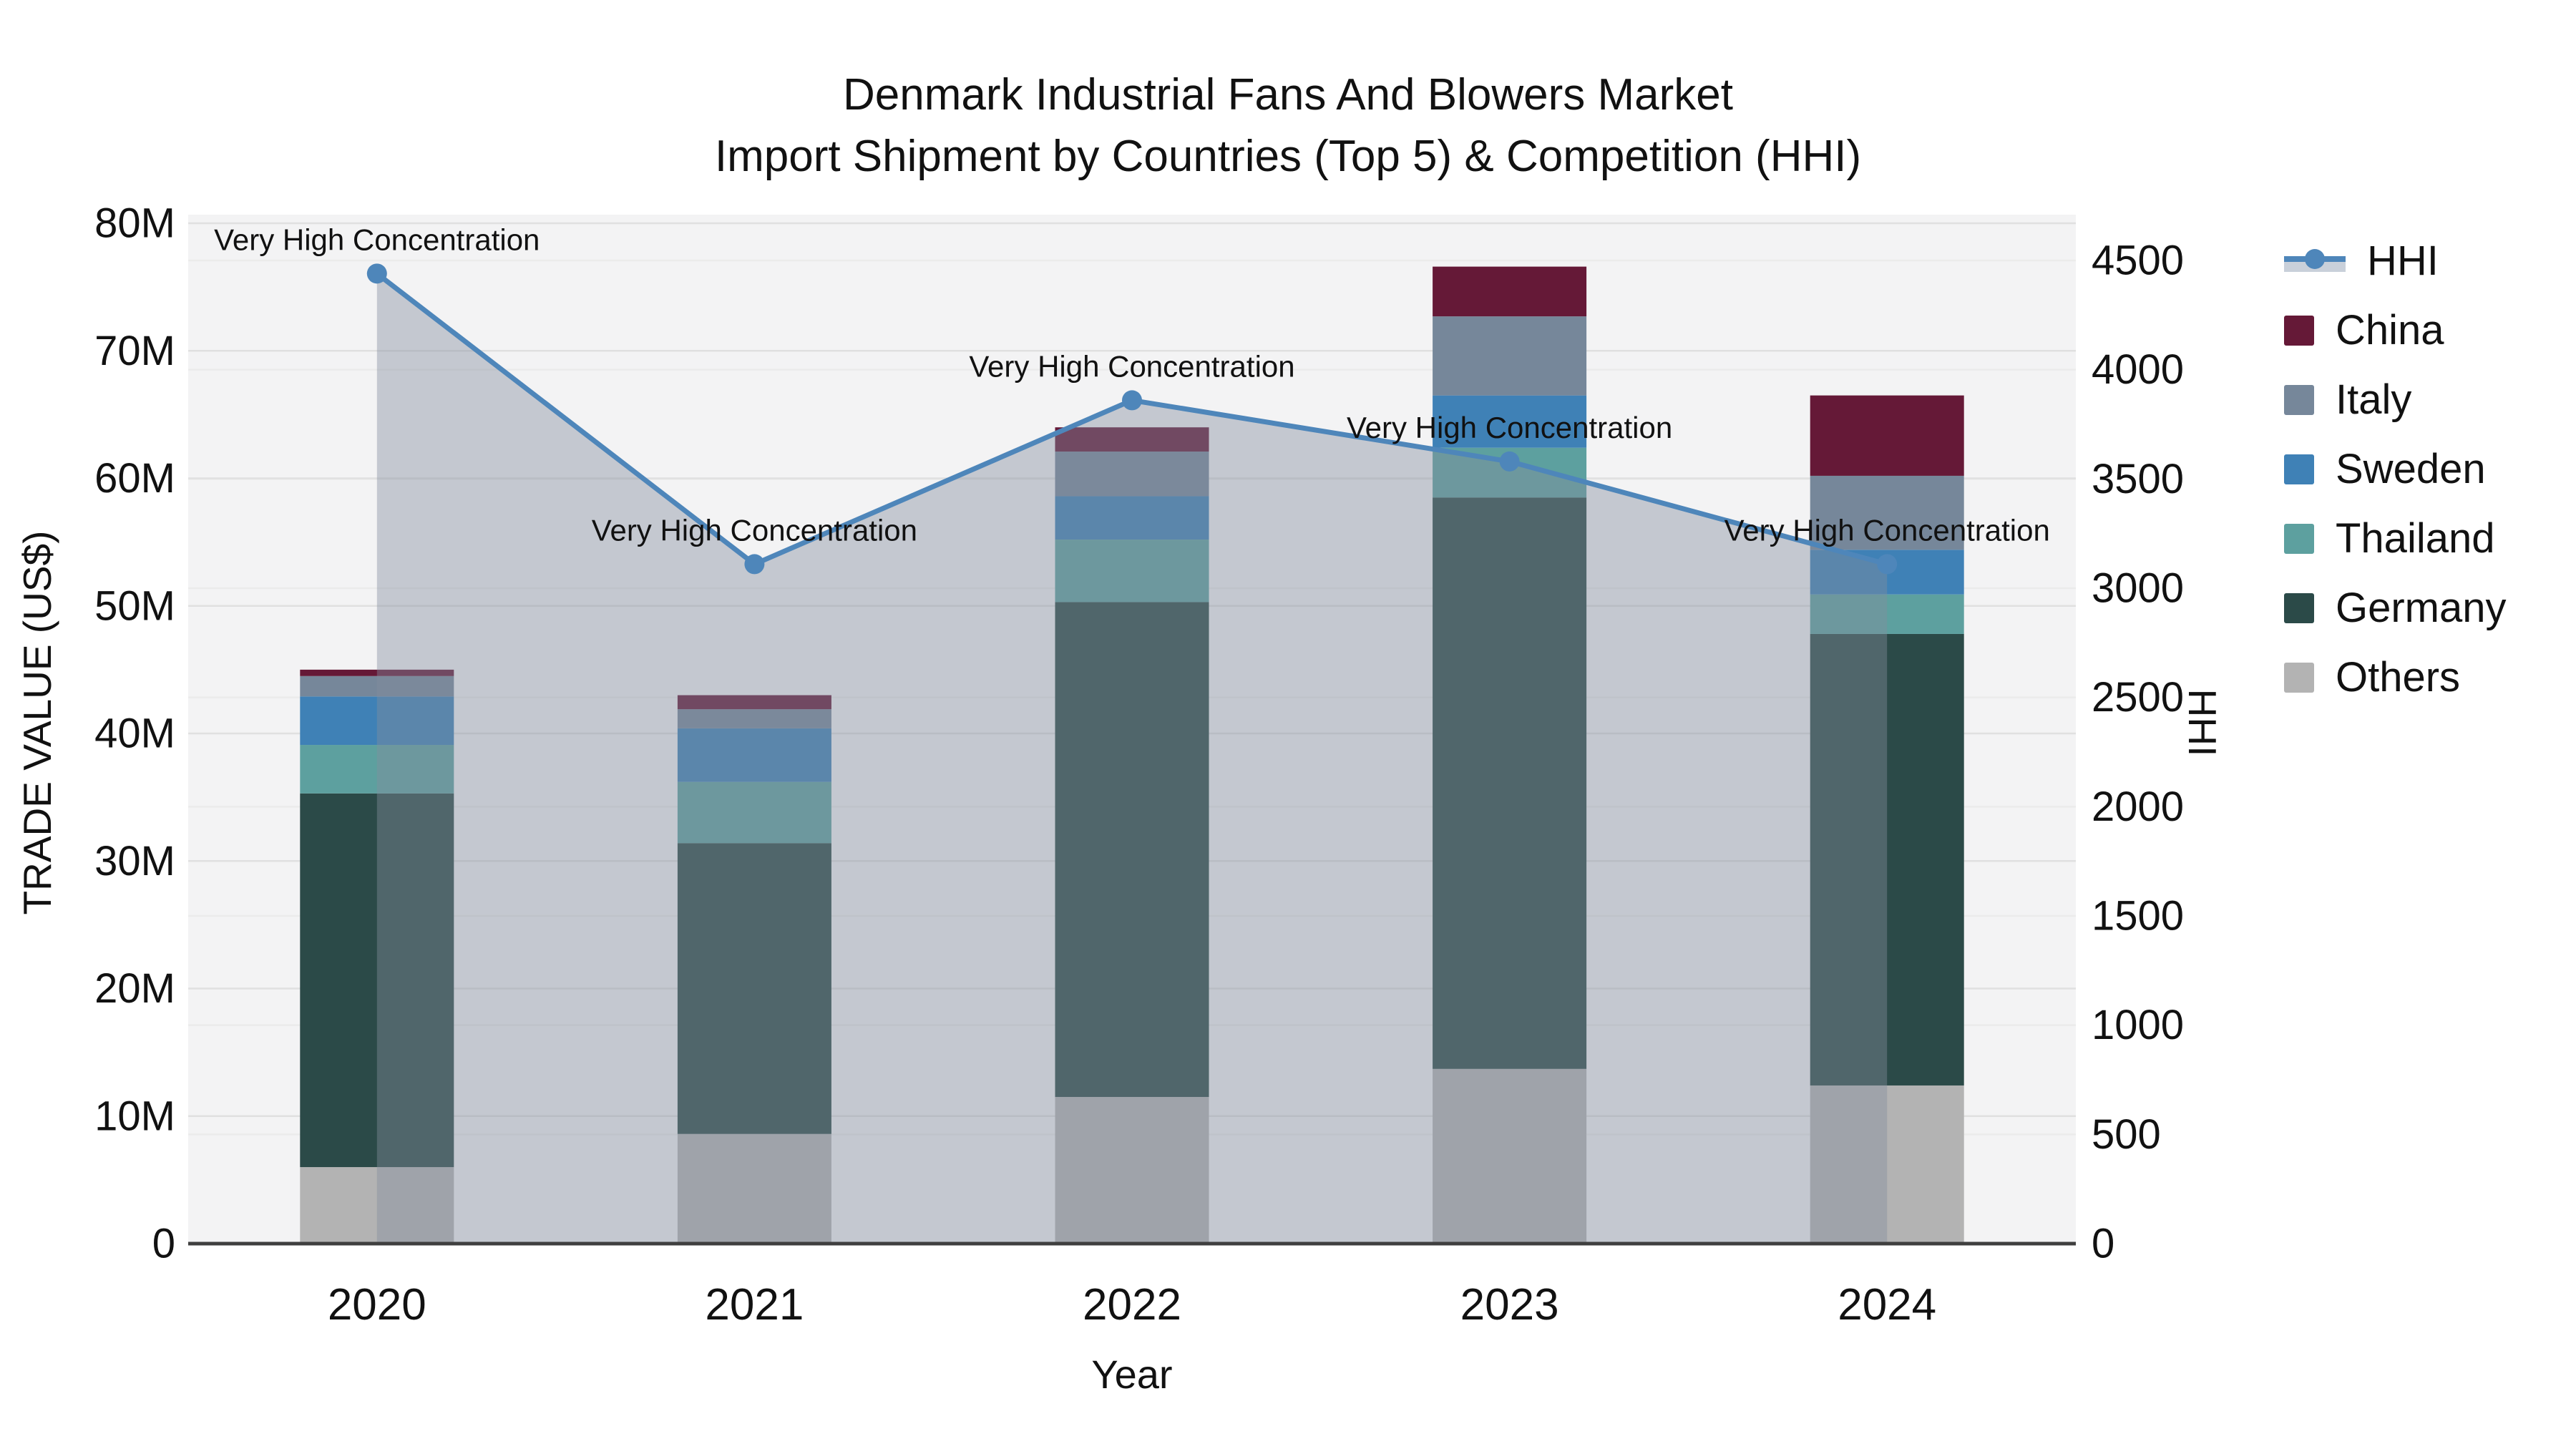  What do you see at coordinates (163, 1244) in the screenshot?
I see `left-axis-tick-0: 0` at bounding box center [163, 1244].